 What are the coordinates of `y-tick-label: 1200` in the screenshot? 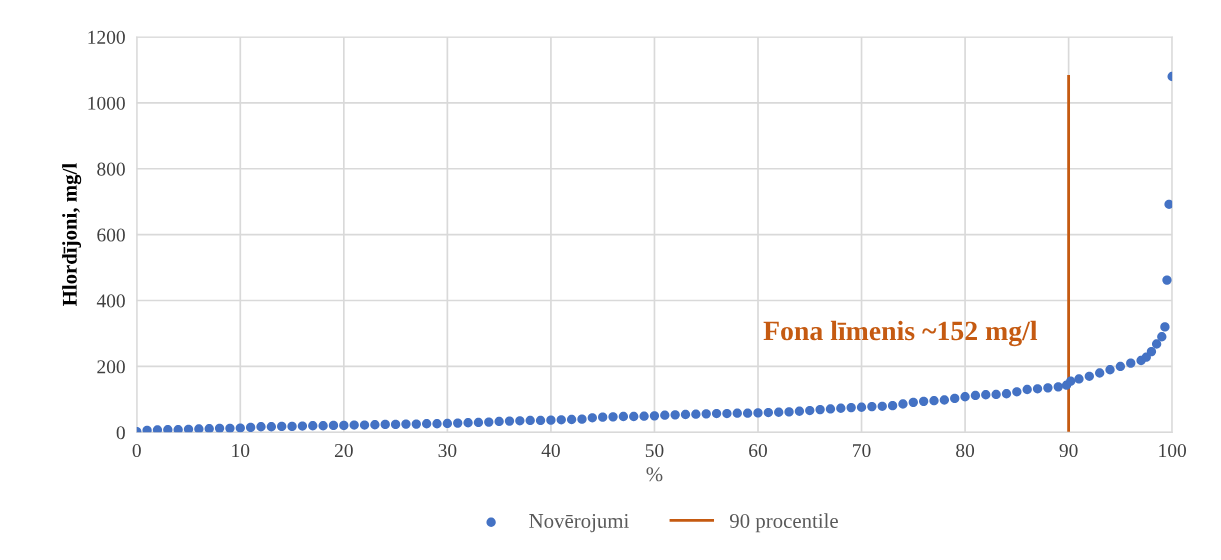 It's located at (106, 37).